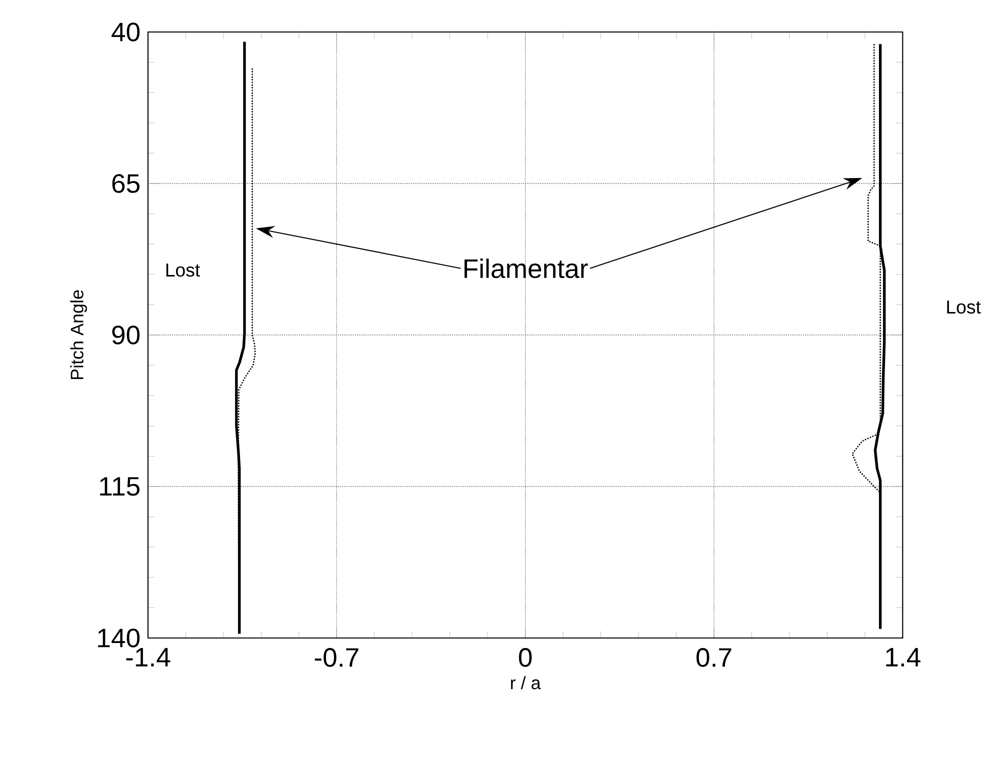 The height and width of the screenshot is (759, 998). Describe the element at coordinates (964, 307) in the screenshot. I see `text: Lost` at that location.